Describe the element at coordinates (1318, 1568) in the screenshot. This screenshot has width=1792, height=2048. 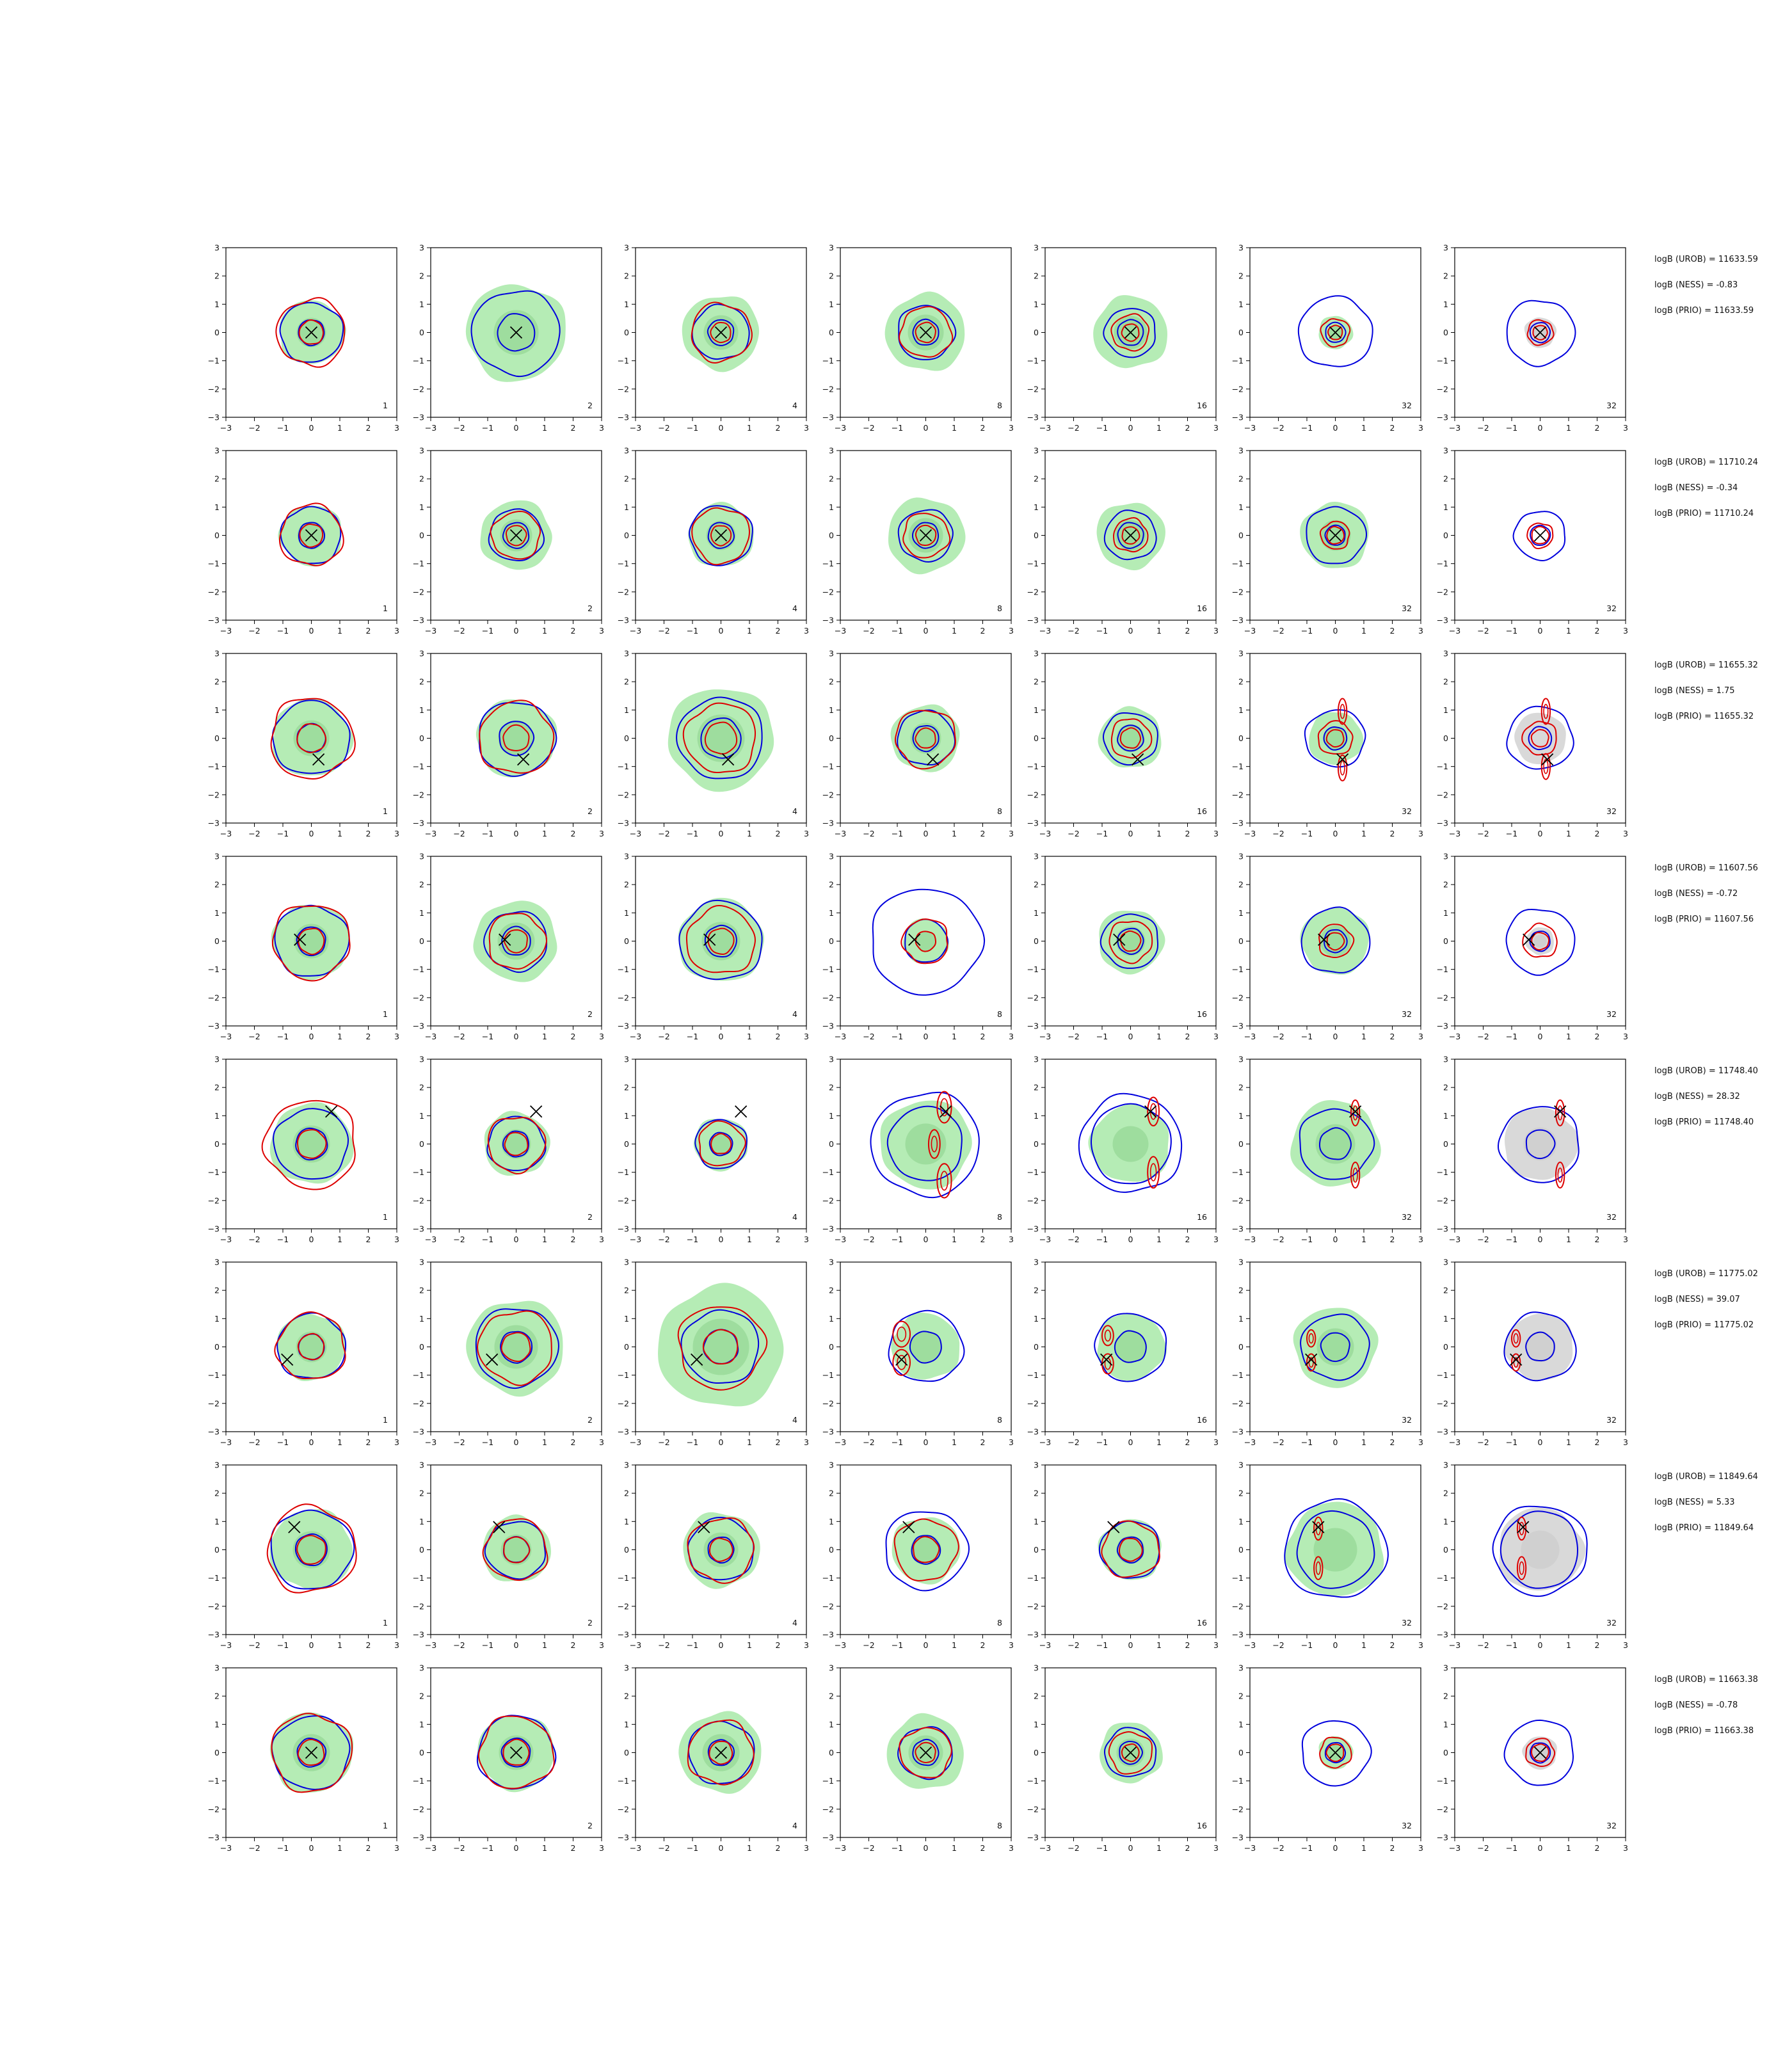
I see `red-mode-inner-contour` at that location.